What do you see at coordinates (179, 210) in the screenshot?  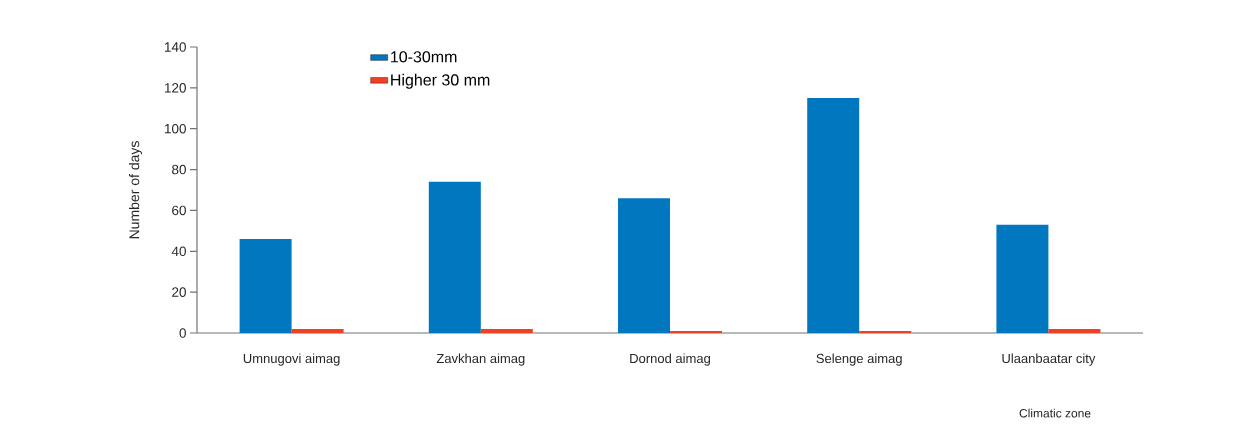 I see `y-tick-label: 60` at bounding box center [179, 210].